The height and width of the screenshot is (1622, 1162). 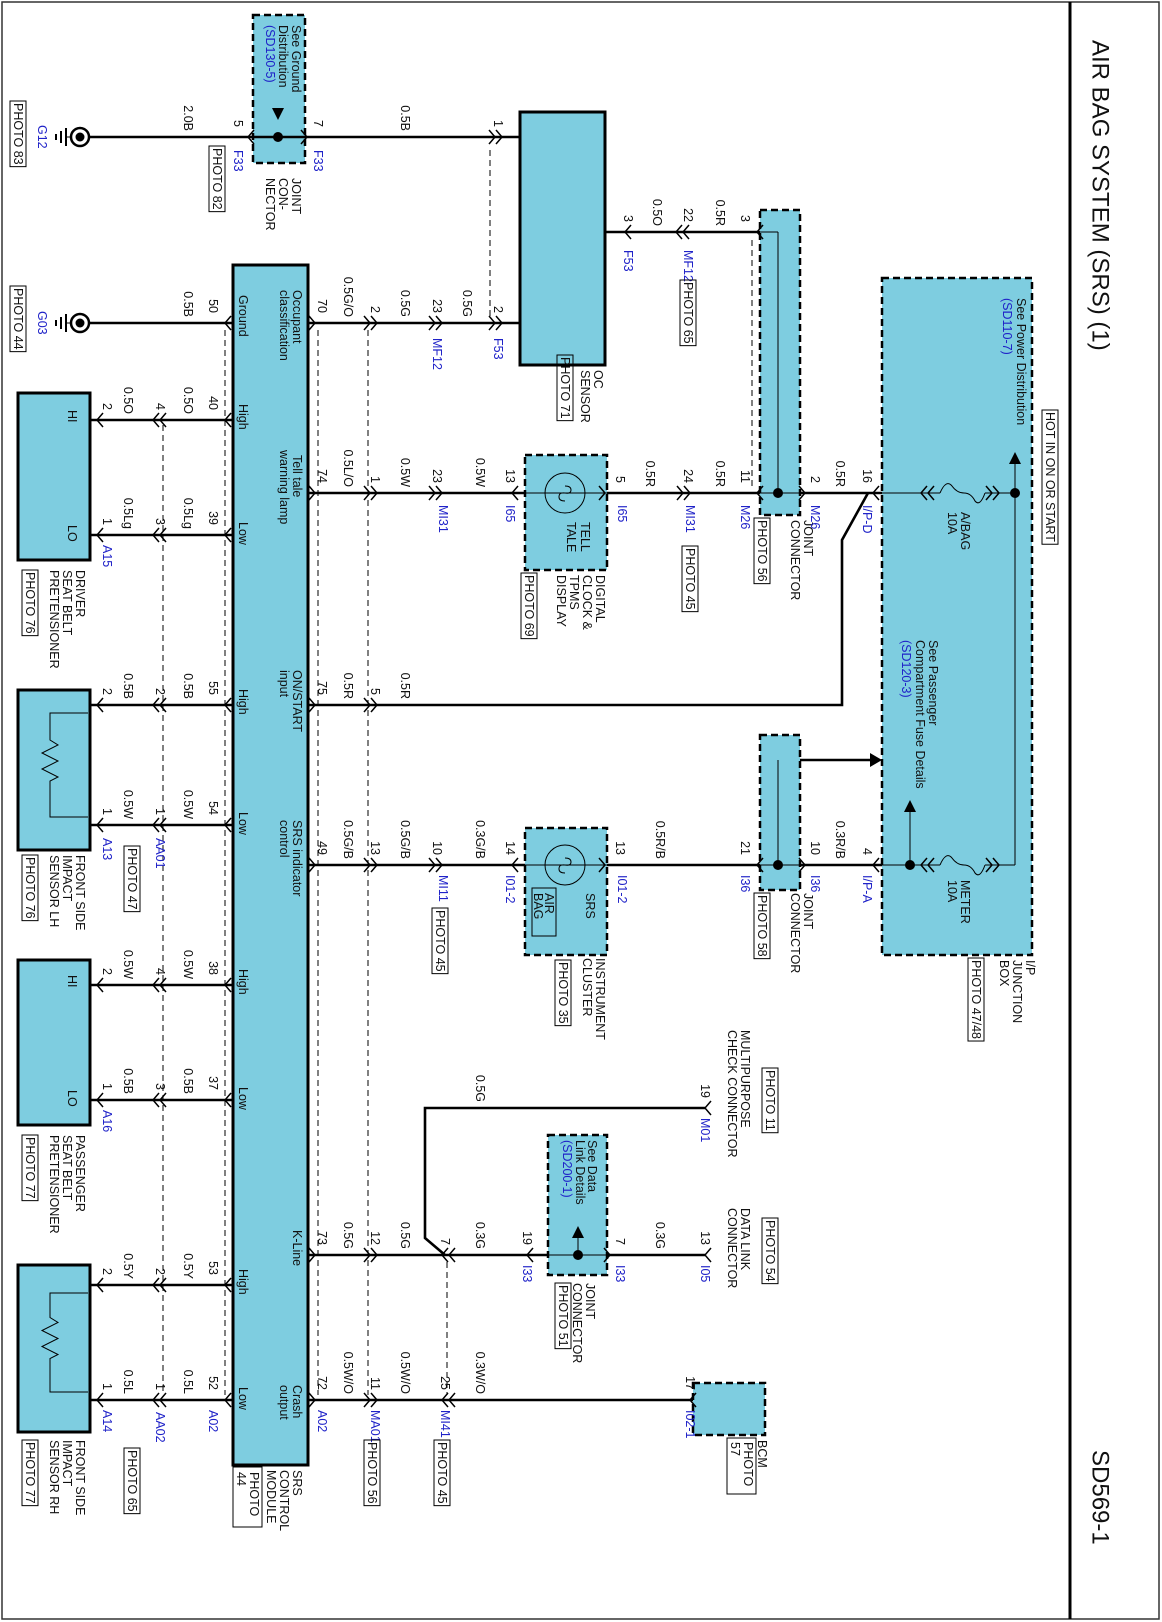 I want to click on srs-module-pins-high: High, so click(x=243, y=982).